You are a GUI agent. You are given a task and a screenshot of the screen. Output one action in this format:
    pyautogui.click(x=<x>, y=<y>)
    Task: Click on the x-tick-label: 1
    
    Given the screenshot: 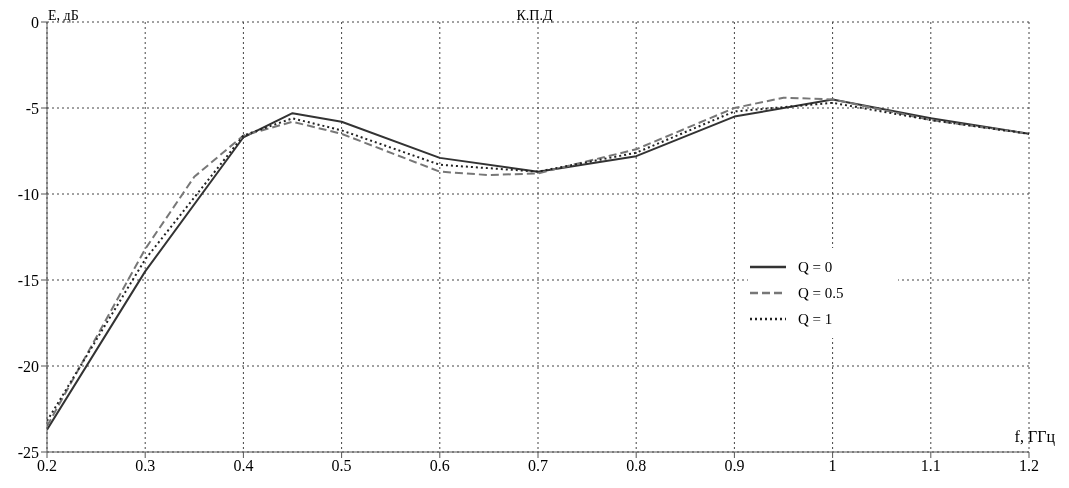 What is the action you would take?
    pyautogui.click(x=832, y=466)
    